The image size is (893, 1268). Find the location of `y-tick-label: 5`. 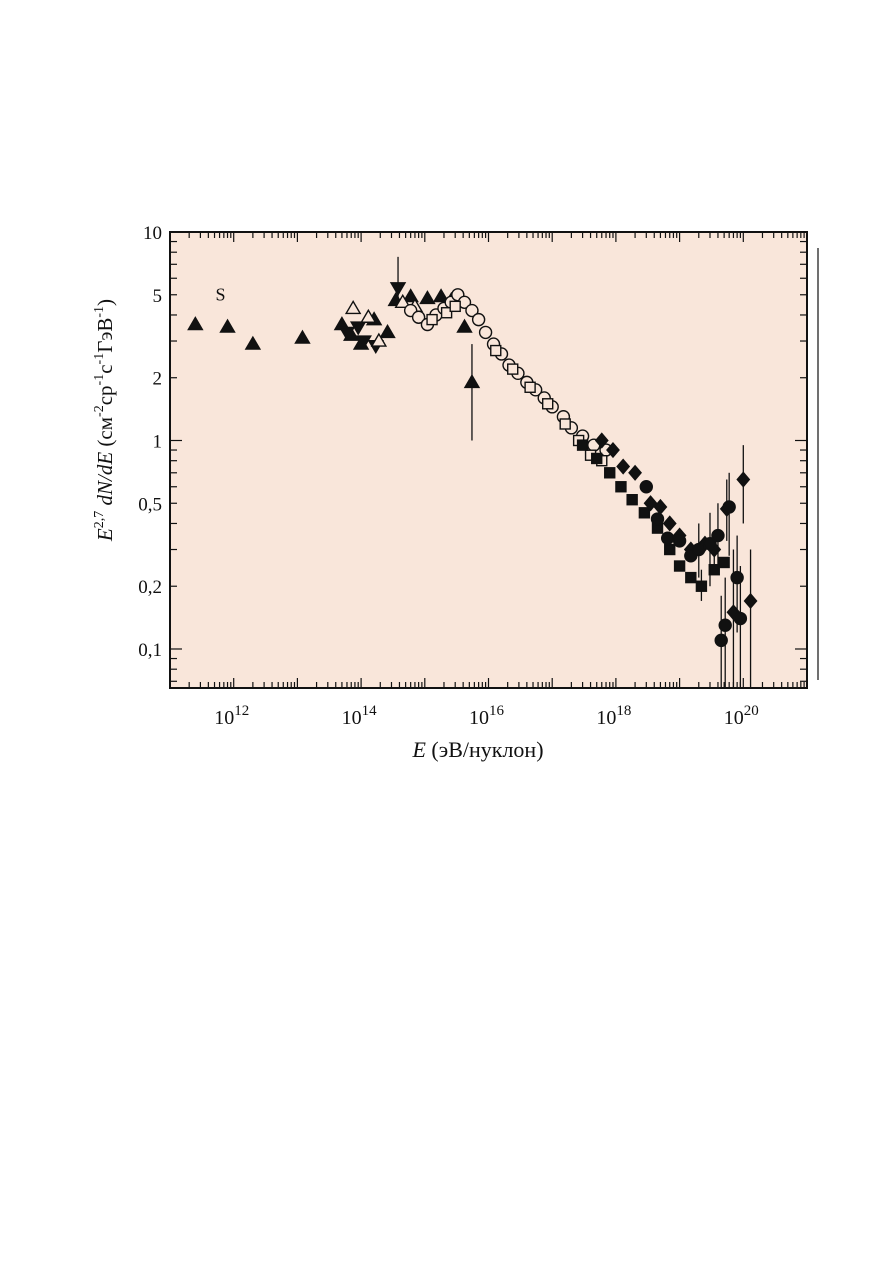

y-tick-label: 5 is located at coordinates (158, 296).